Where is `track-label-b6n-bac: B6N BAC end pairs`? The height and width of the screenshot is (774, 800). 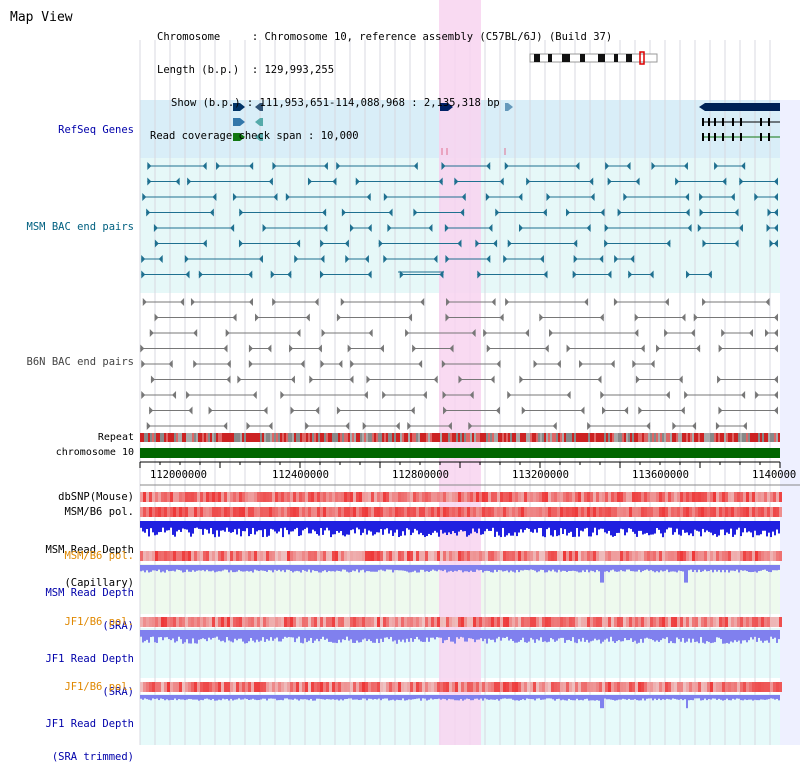 track-label-b6n-bac: B6N BAC end pairs is located at coordinates (80, 362).